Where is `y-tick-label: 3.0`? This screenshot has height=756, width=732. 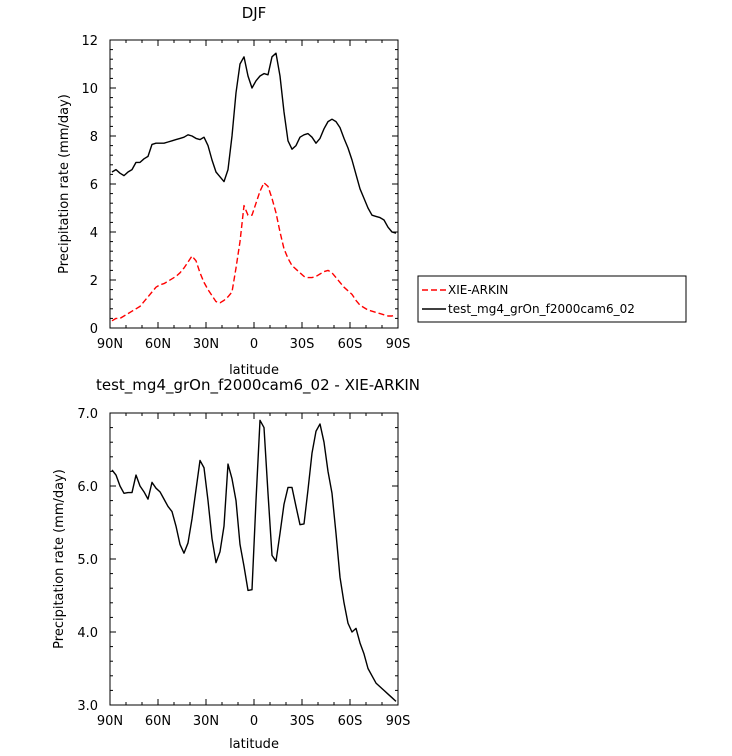
y-tick-label: 3.0 is located at coordinates (87, 706).